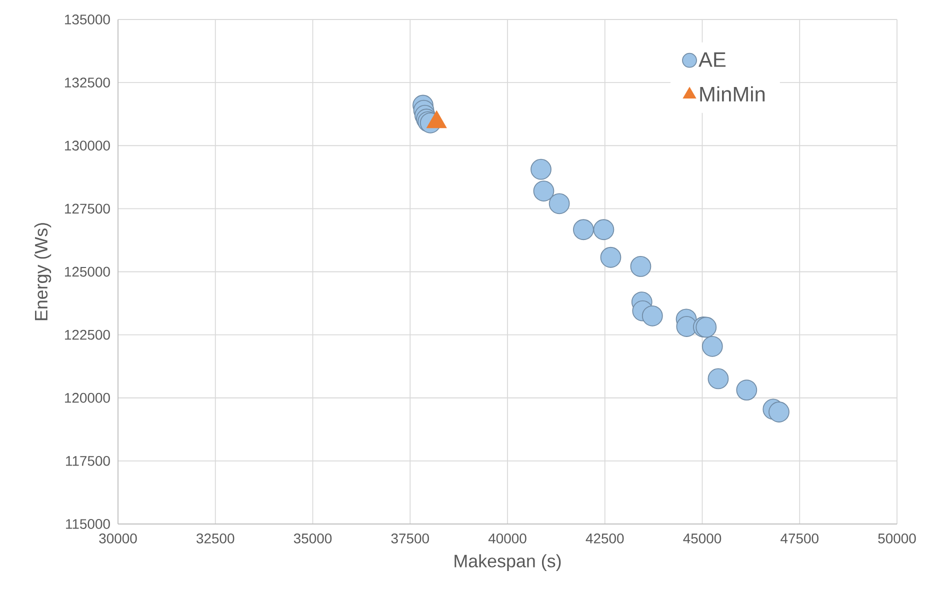 Image resolution: width=925 pixels, height=595 pixels. I want to click on x-tick-label: 47500, so click(799, 539).